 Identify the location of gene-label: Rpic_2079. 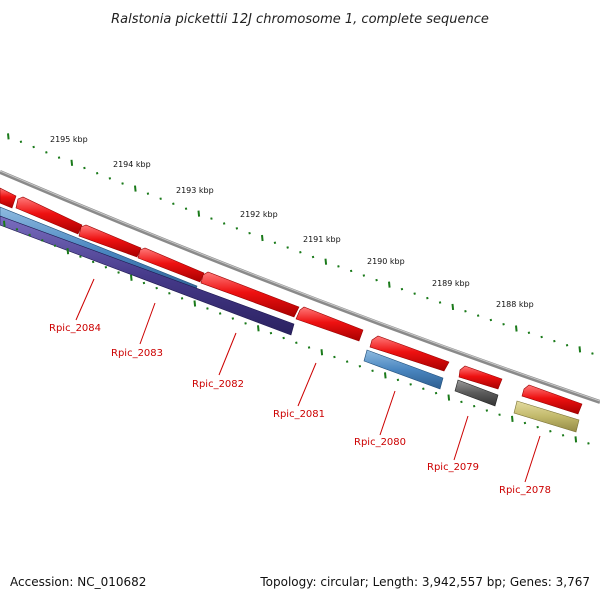
(453, 467).